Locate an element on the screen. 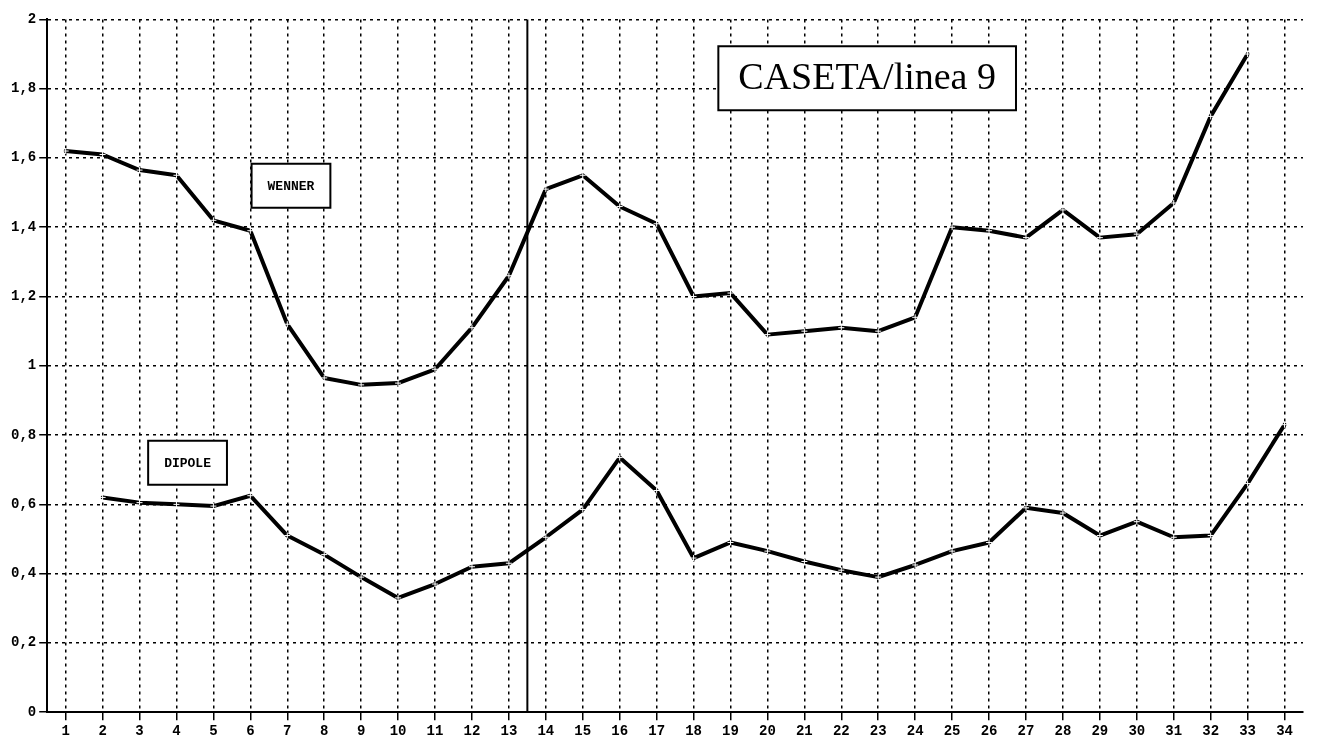 The height and width of the screenshot is (751, 1325). x-tick-label: 16 is located at coordinates (620, 731).